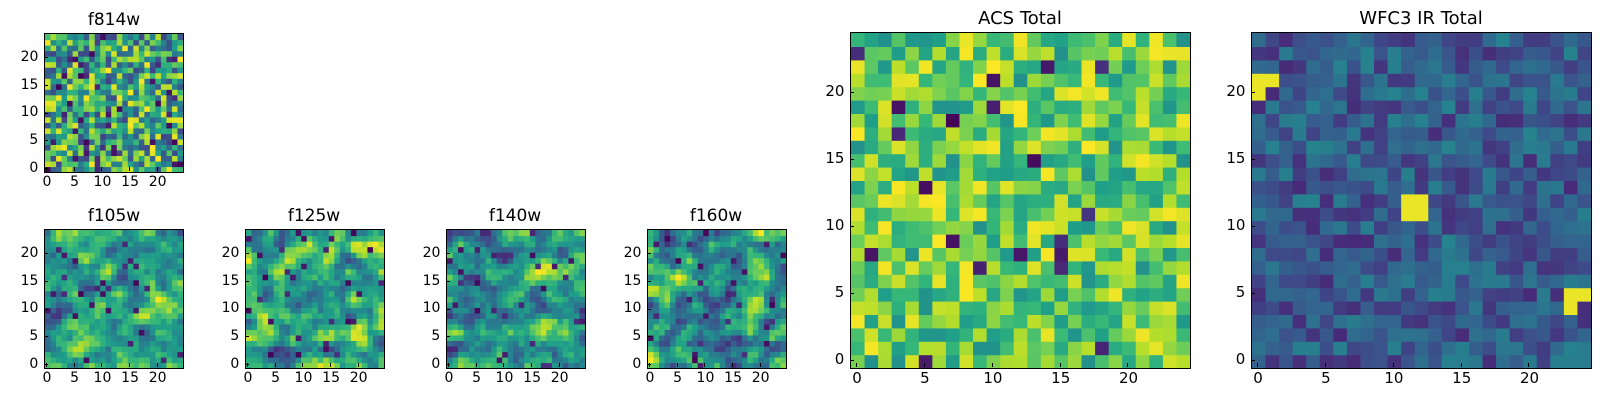 This screenshot has height=400, width=1600. What do you see at coordinates (34, 335) in the screenshot?
I see `y-tick-label: 5` at bounding box center [34, 335].